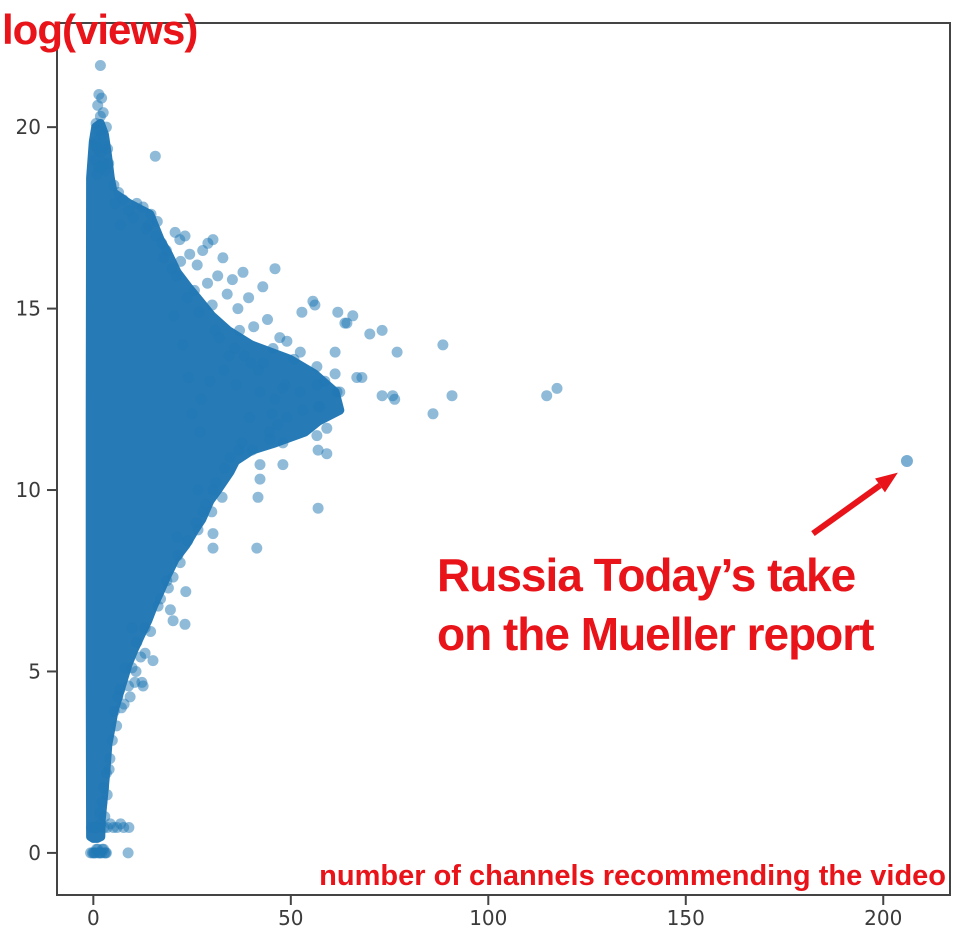 The height and width of the screenshot is (942, 966). What do you see at coordinates (686, 918) in the screenshot?
I see `x-tick-label: 150` at bounding box center [686, 918].